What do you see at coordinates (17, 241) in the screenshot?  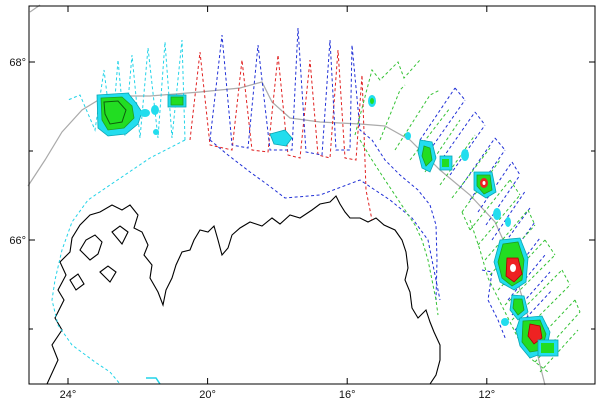 I see `lat-tick-label: 66°` at bounding box center [17, 241].